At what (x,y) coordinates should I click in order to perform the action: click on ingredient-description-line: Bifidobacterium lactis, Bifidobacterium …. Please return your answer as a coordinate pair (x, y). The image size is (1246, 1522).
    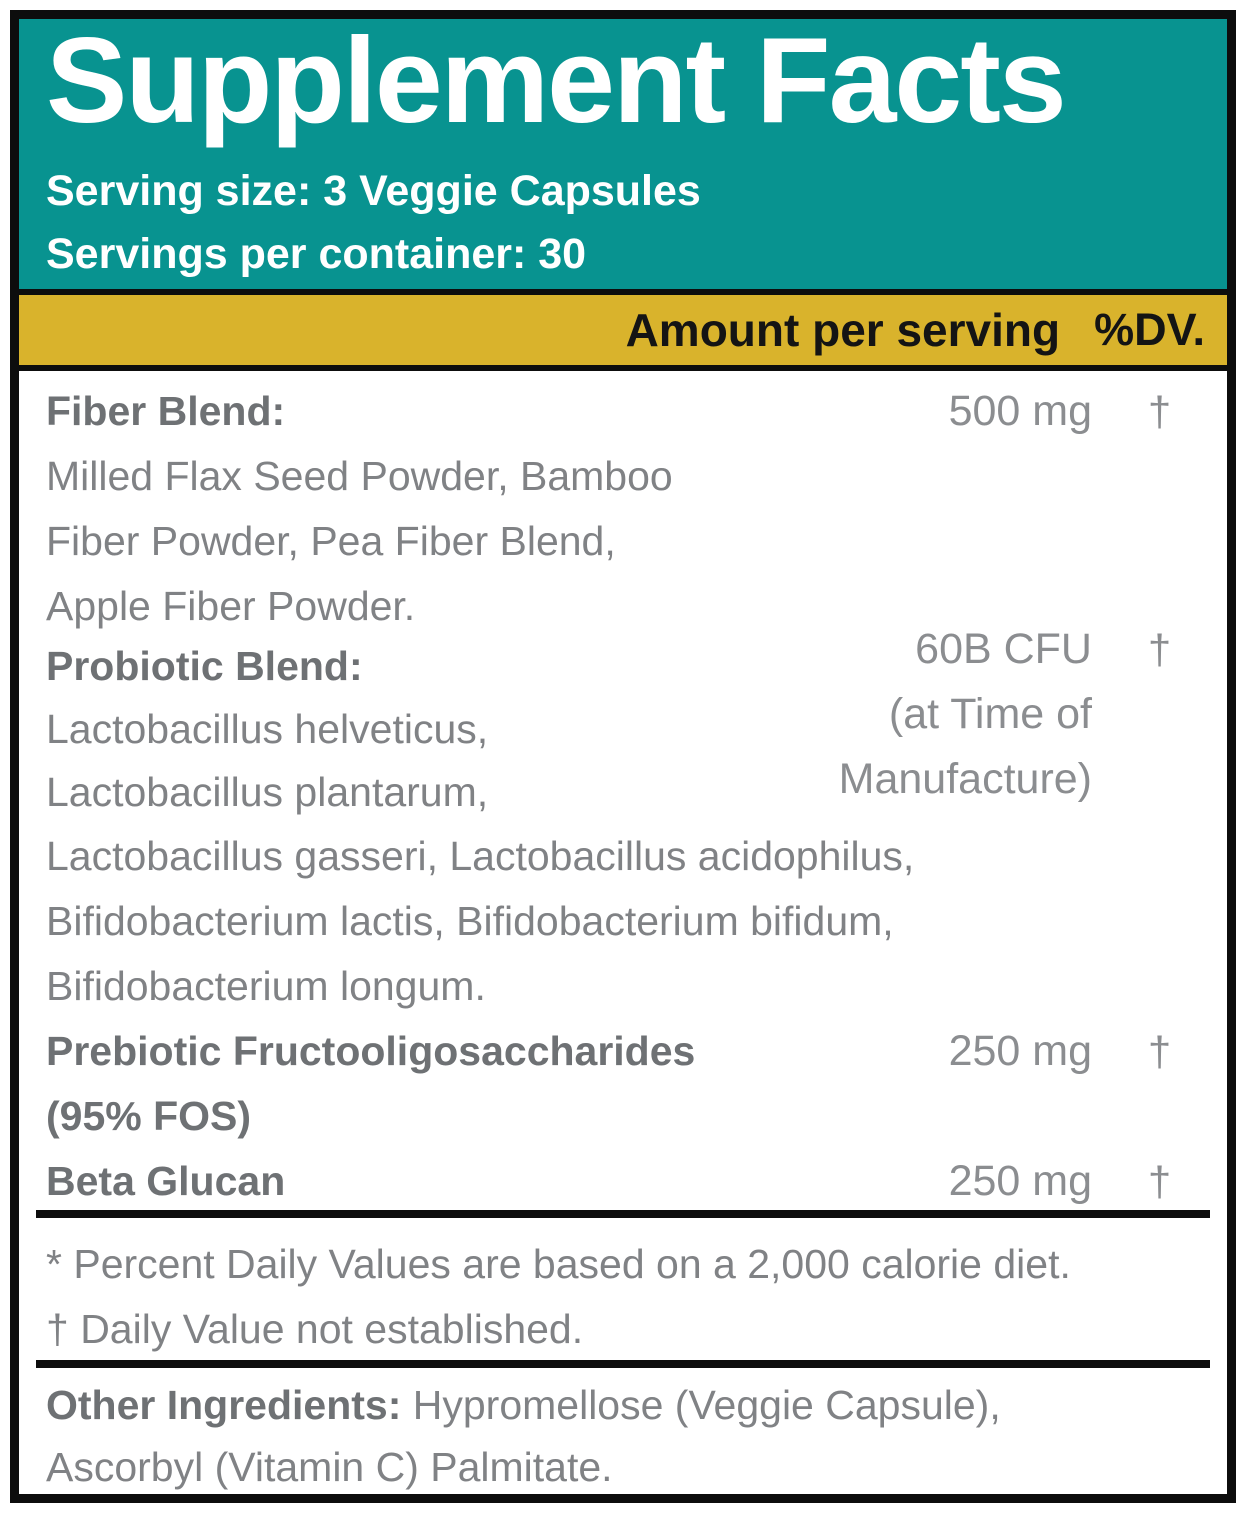
    Looking at the image, I should click on (470, 921).